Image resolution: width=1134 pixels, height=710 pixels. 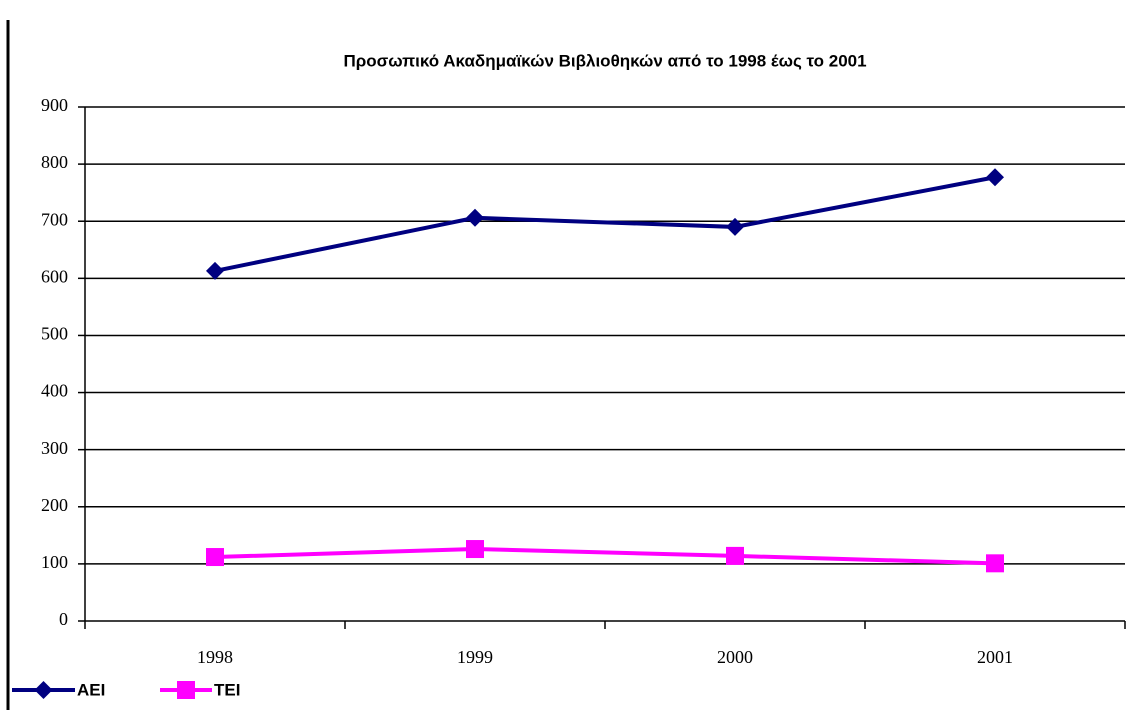 What do you see at coordinates (54, 162) in the screenshot?
I see `y-tick-label: 800` at bounding box center [54, 162].